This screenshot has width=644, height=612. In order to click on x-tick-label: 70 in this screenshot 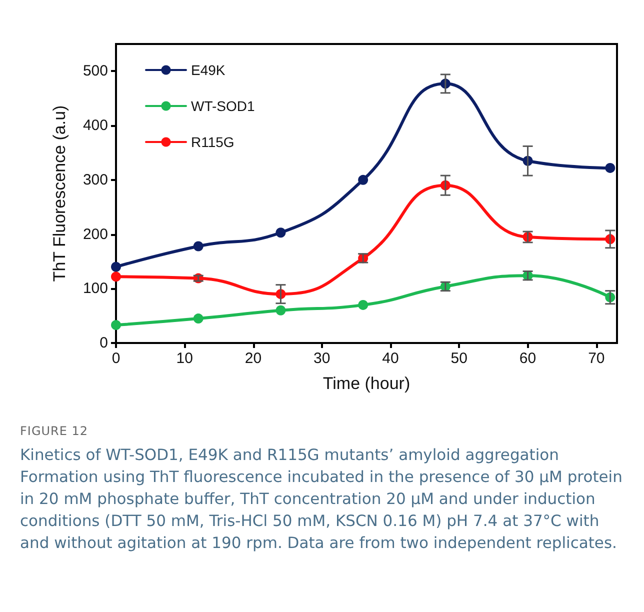, I will do `click(596, 358)`.